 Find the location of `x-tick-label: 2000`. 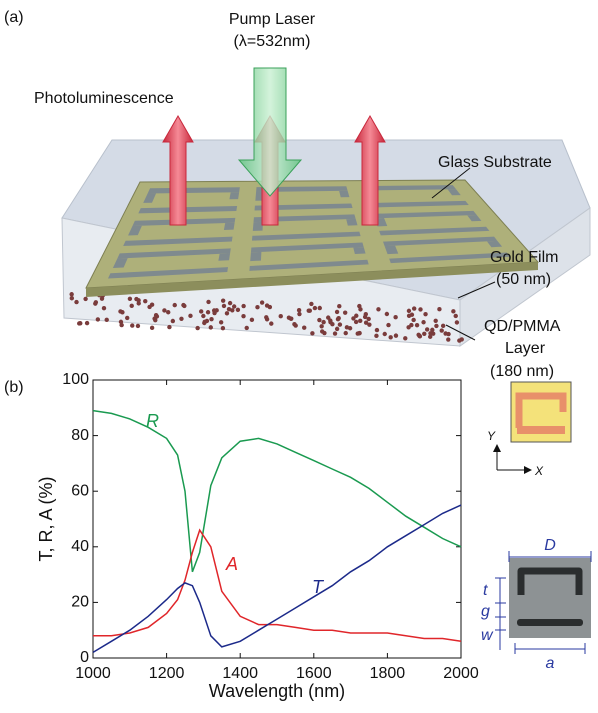

x-tick-label: 2000 is located at coordinates (461, 673).